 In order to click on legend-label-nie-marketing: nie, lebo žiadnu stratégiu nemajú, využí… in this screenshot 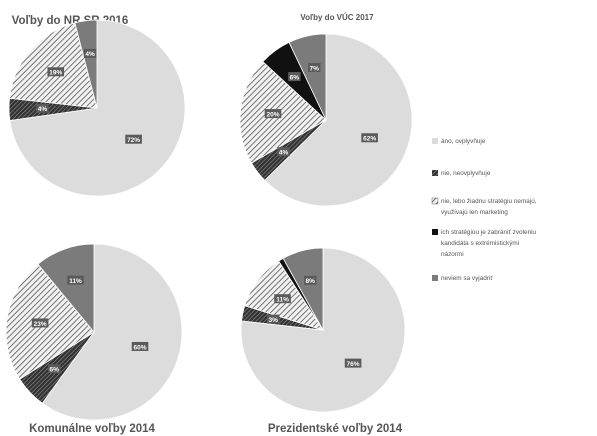, I will do `click(489, 207)`.